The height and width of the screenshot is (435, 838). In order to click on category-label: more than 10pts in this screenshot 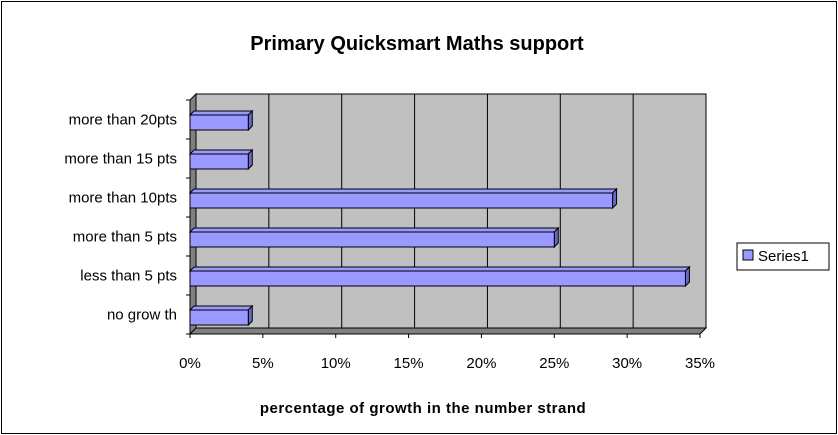, I will do `click(123, 198)`.